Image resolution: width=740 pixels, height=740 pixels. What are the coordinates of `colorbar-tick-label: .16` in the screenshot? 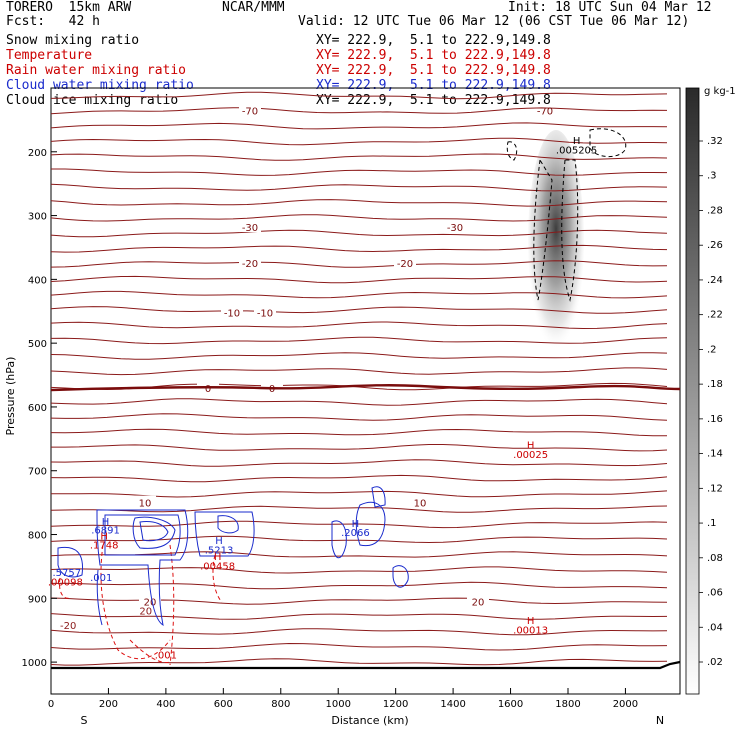 It's located at (715, 419).